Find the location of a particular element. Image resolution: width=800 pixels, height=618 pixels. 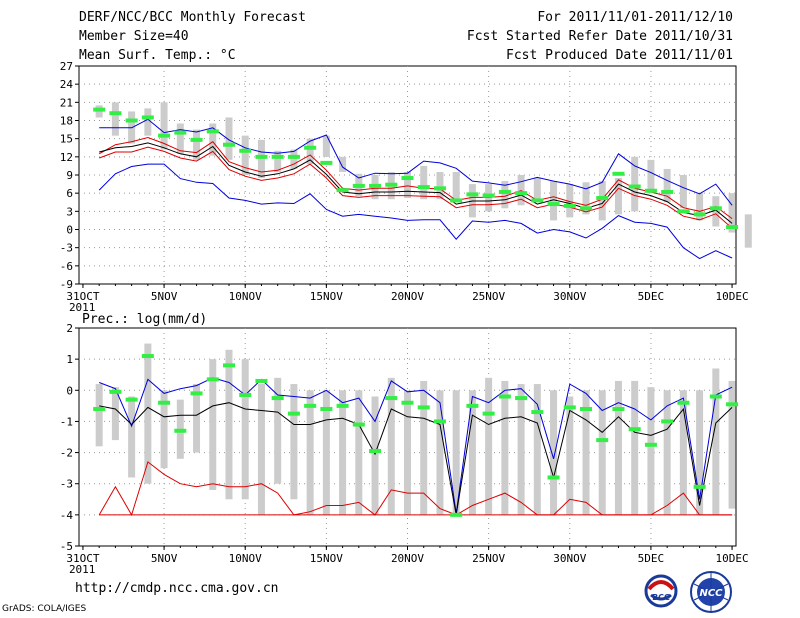

temperature-y-tick-label: 0 is located at coordinates (69, 230).